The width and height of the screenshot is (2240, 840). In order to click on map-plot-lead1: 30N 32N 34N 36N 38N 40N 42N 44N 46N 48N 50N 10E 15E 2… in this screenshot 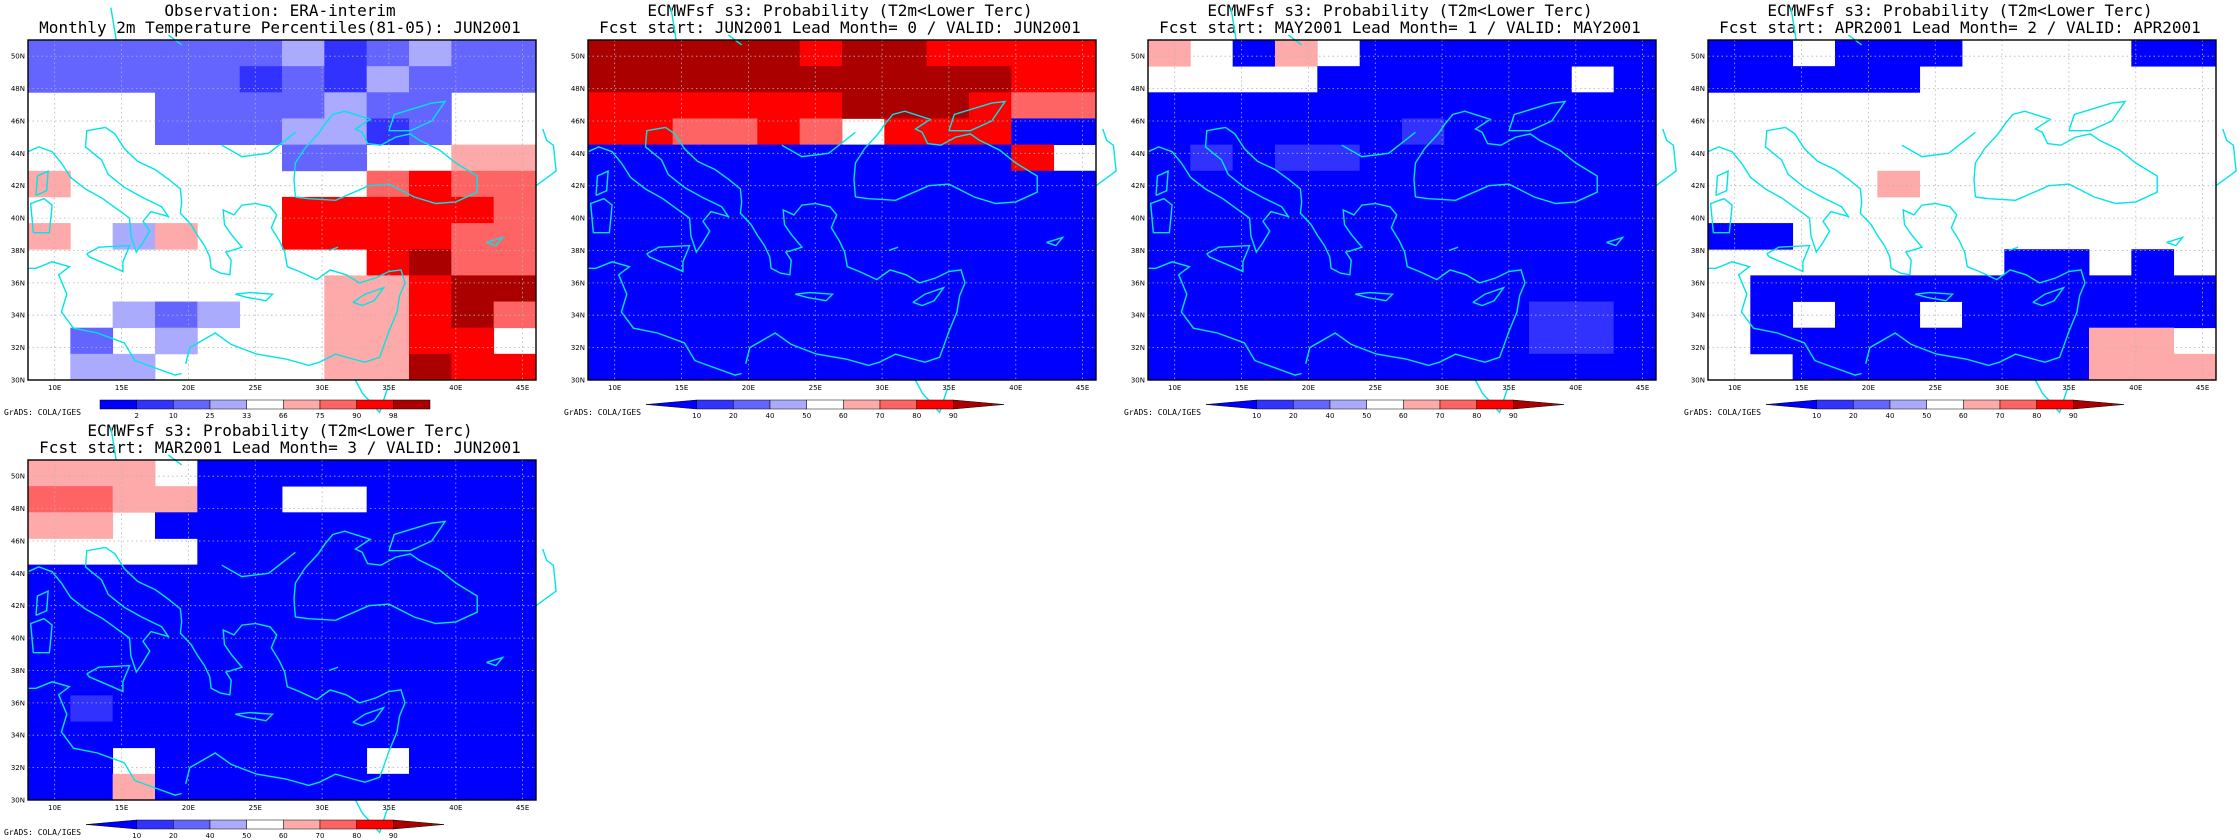, I will do `click(1404, 213)`.